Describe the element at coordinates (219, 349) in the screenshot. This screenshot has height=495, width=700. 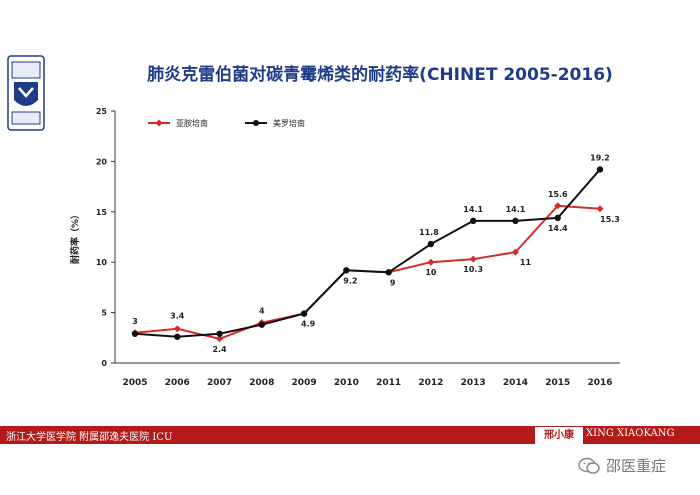
I see `data-label: 2.4` at that location.